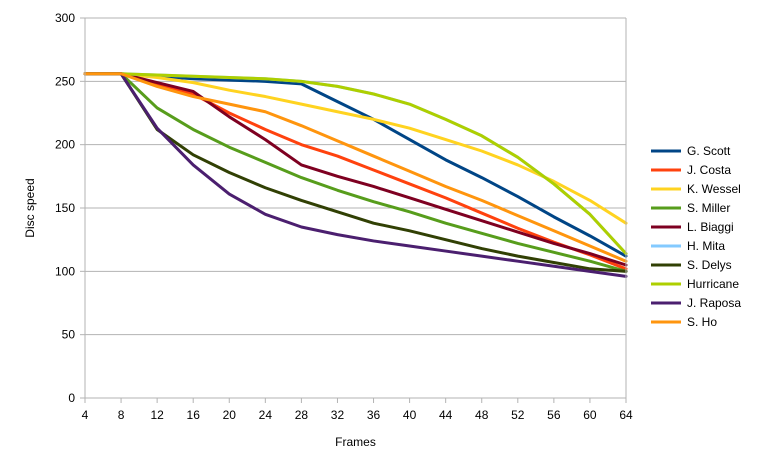  I want to click on legend-label-g-scott: G. Scott, so click(709, 151).